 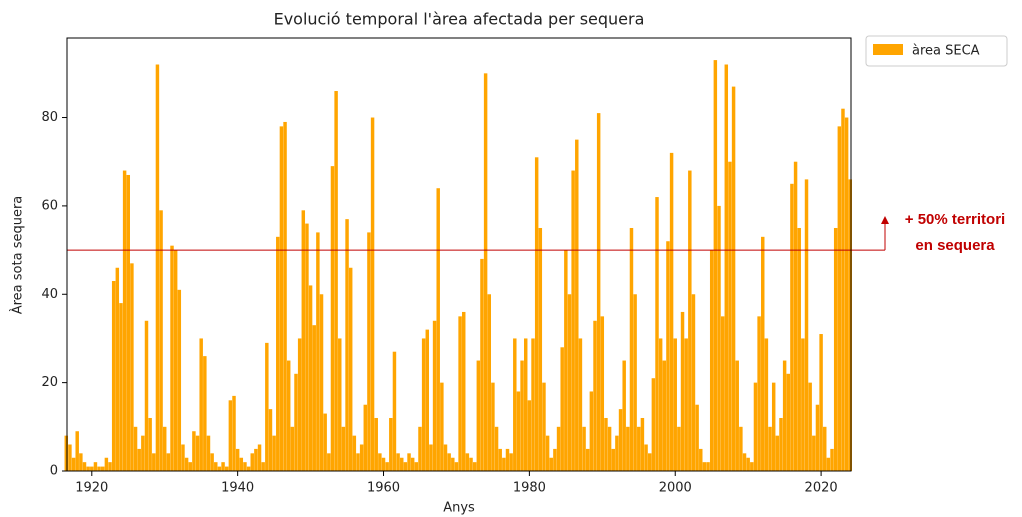 I want to click on x-tick-label: 1980, so click(x=529, y=488).